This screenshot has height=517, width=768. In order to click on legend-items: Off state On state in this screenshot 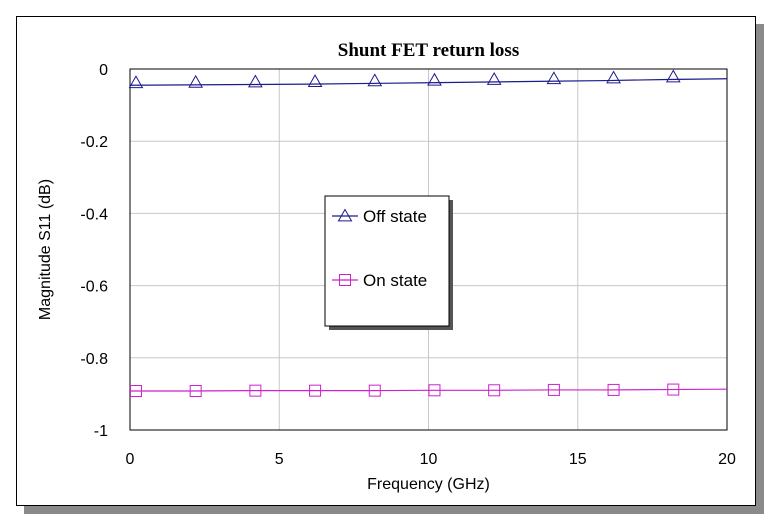, I will do `click(379, 248)`.